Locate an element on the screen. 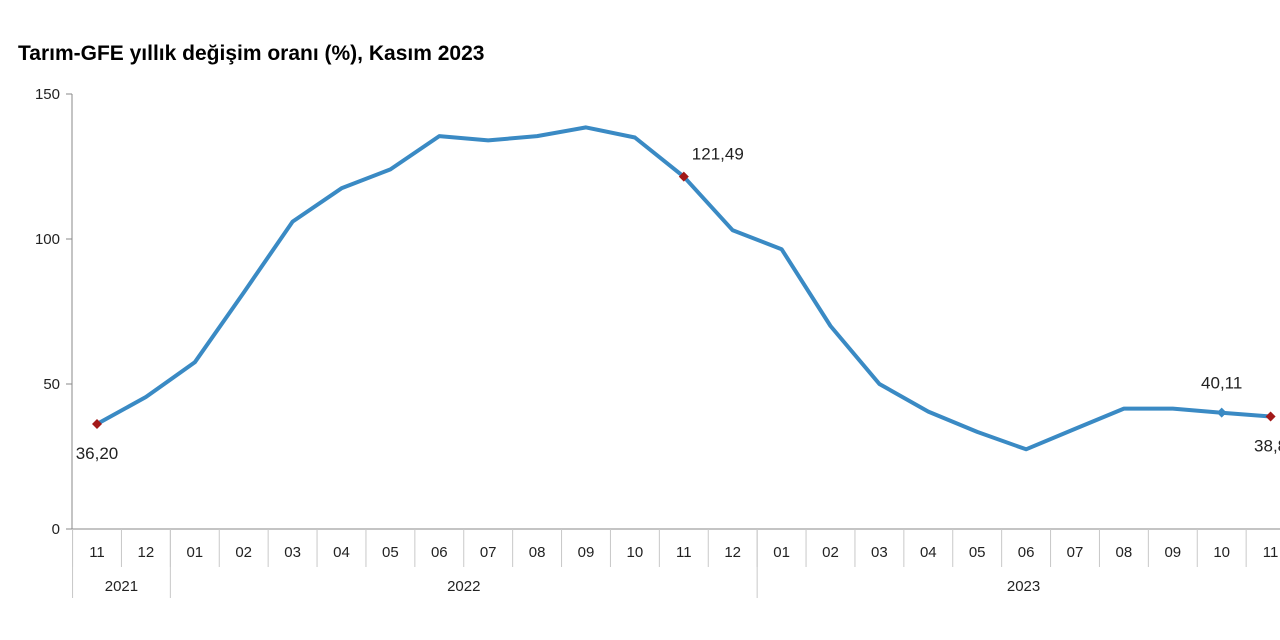  data-label: 38,8 is located at coordinates (1267, 445).